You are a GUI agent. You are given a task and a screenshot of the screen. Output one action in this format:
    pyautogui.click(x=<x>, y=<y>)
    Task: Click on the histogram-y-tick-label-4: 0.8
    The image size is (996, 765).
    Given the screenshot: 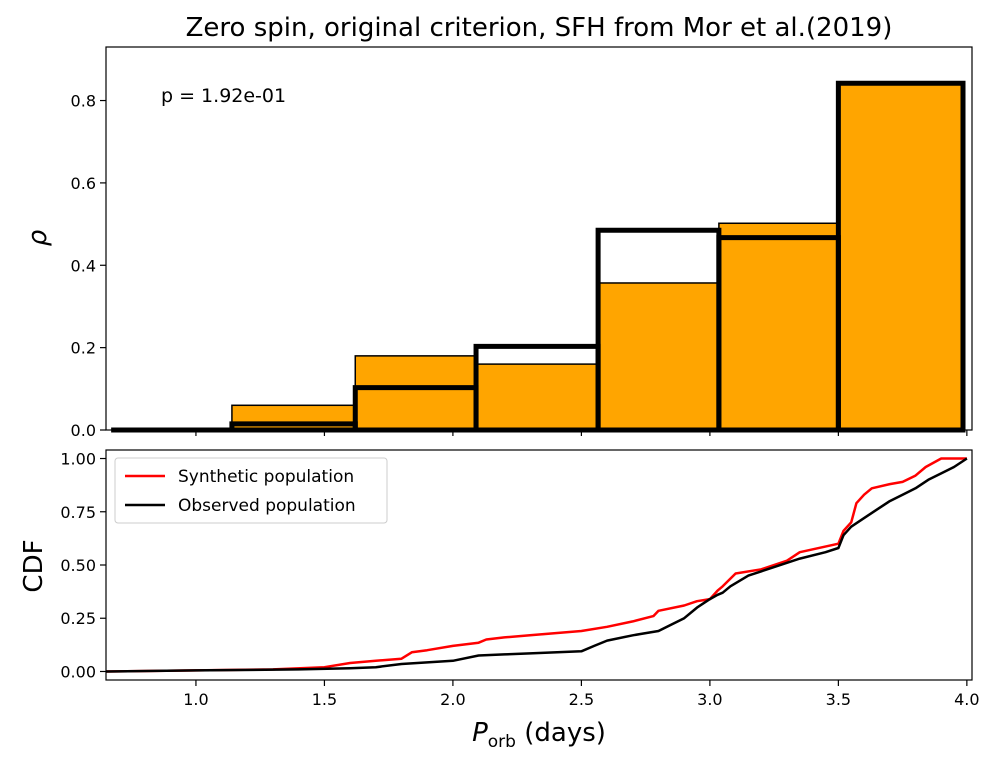 What is the action you would take?
    pyautogui.click(x=83, y=101)
    